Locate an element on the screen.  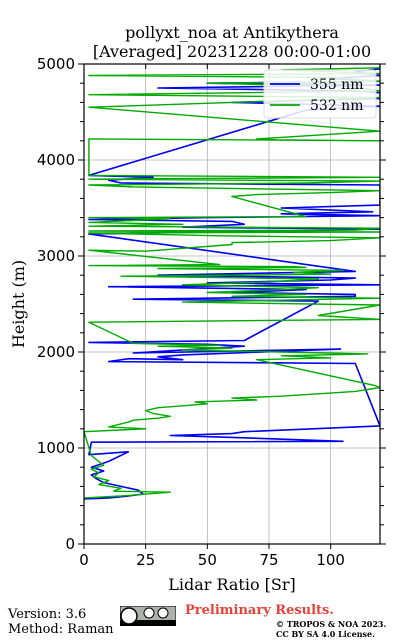
chart-title-line2: [Averaged] 20231228 00:00-01:00 is located at coordinates (232, 51).